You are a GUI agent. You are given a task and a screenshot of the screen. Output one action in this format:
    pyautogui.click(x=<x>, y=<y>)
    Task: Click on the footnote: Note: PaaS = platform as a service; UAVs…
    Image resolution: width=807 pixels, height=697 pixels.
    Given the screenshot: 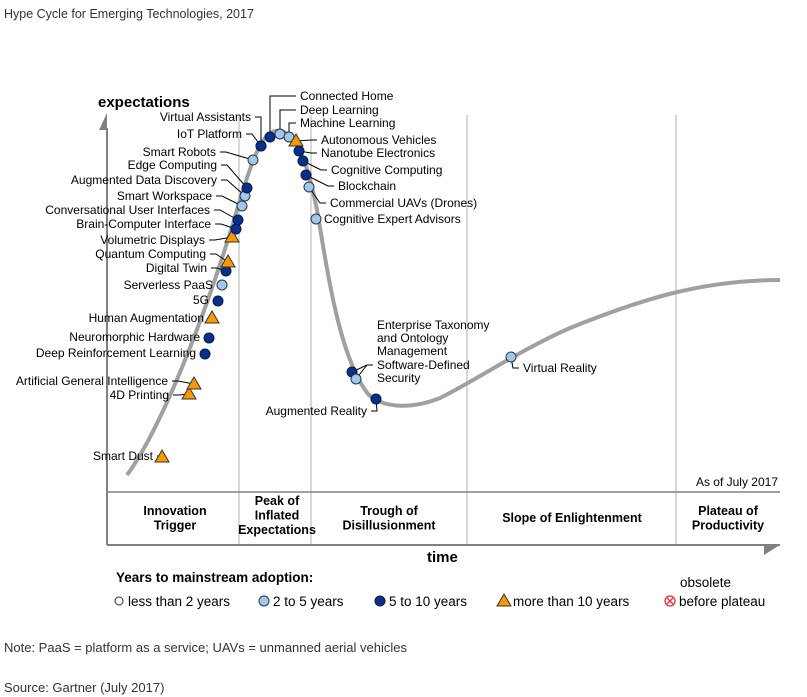 What is the action you would take?
    pyautogui.click(x=205, y=647)
    